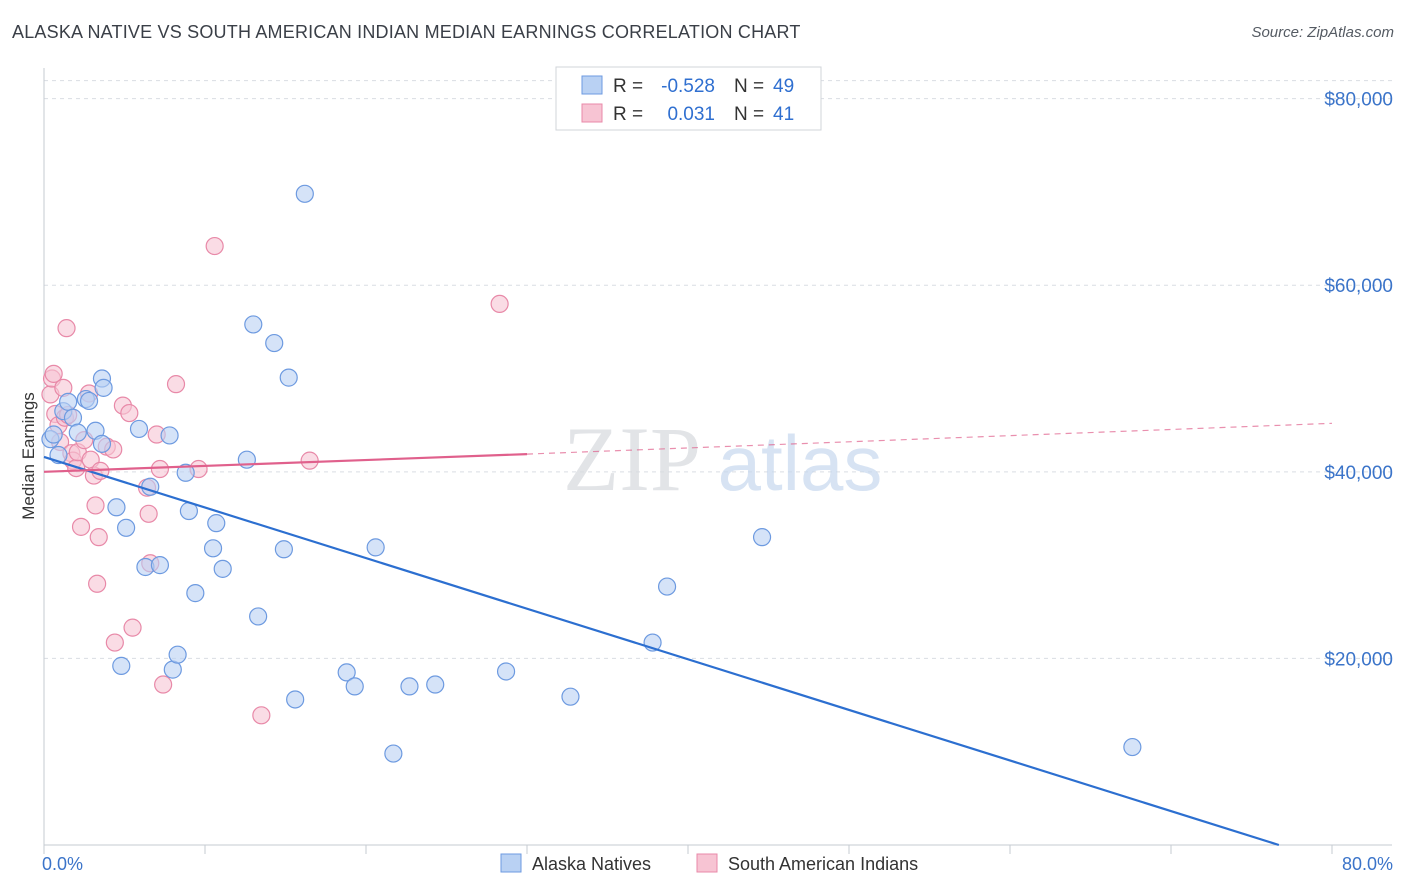  I want to click on watermark: ZIP atlas, so click(722, 459).